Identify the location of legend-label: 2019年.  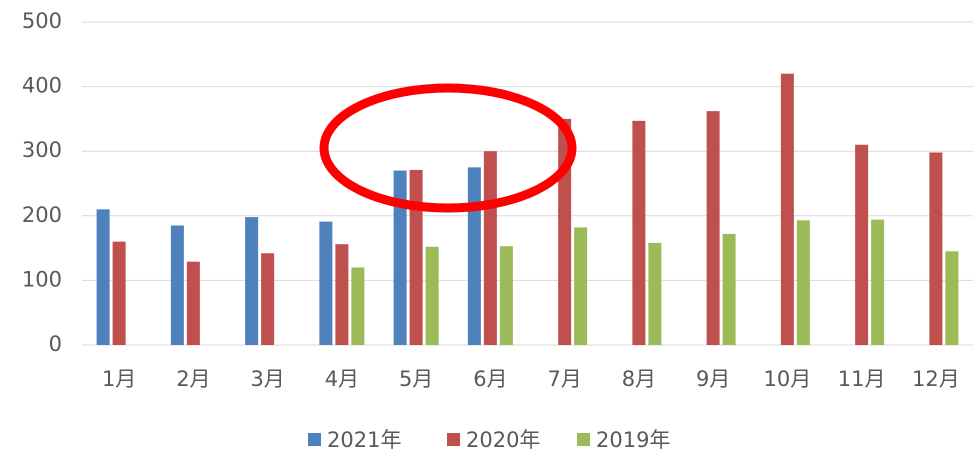
(633, 440).